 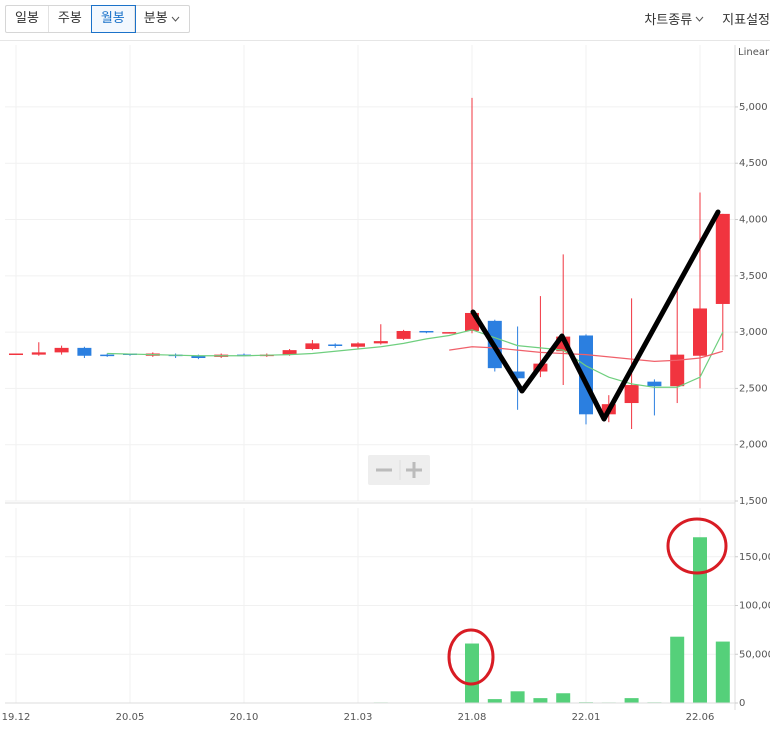 I want to click on period-tabs: 일봉 주봉 월봉 분봉, so click(x=97, y=19).